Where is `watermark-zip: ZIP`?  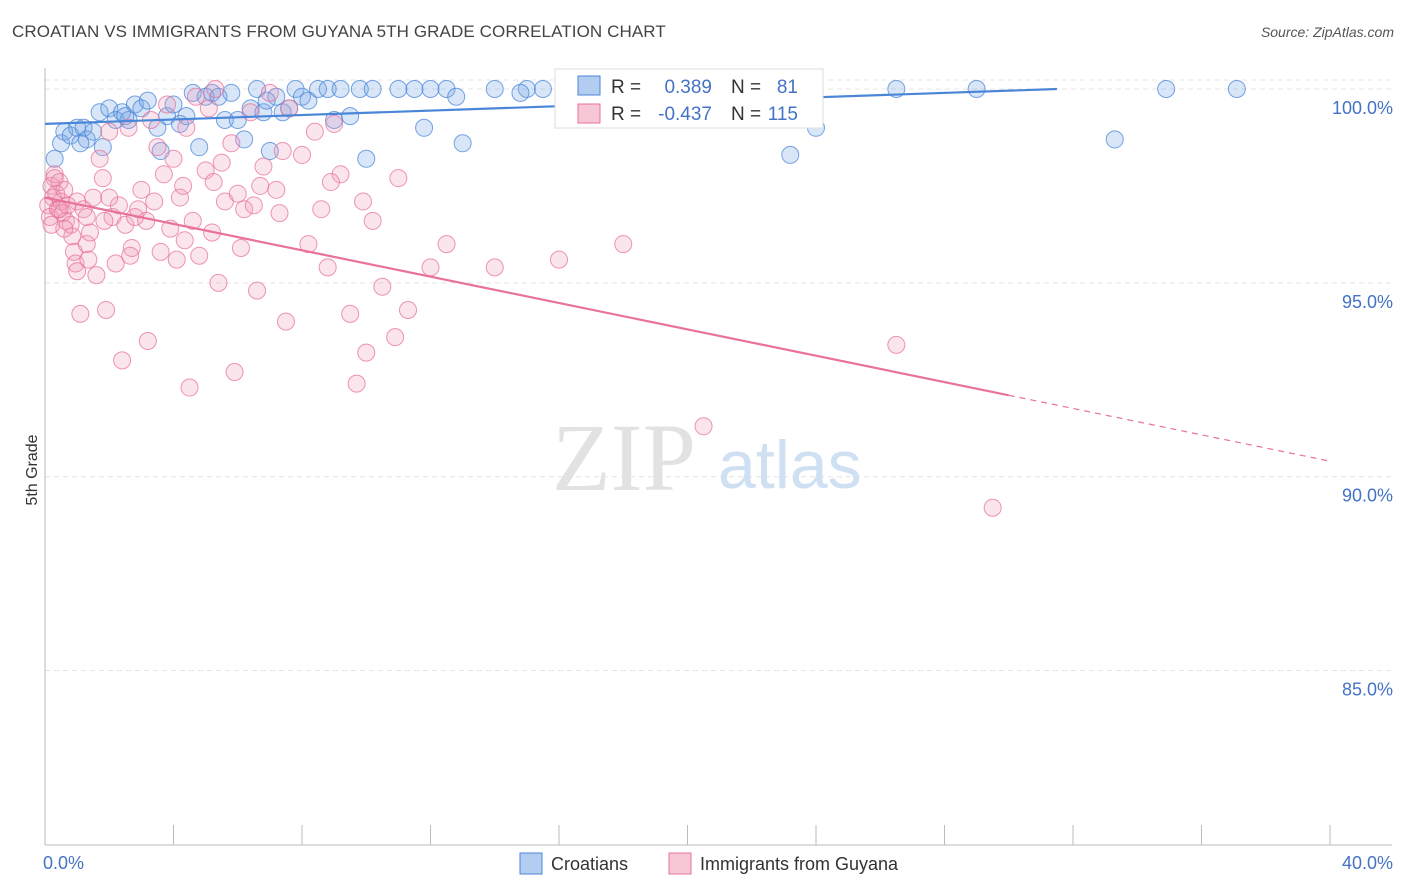 watermark-zip: ZIP is located at coordinates (624, 457).